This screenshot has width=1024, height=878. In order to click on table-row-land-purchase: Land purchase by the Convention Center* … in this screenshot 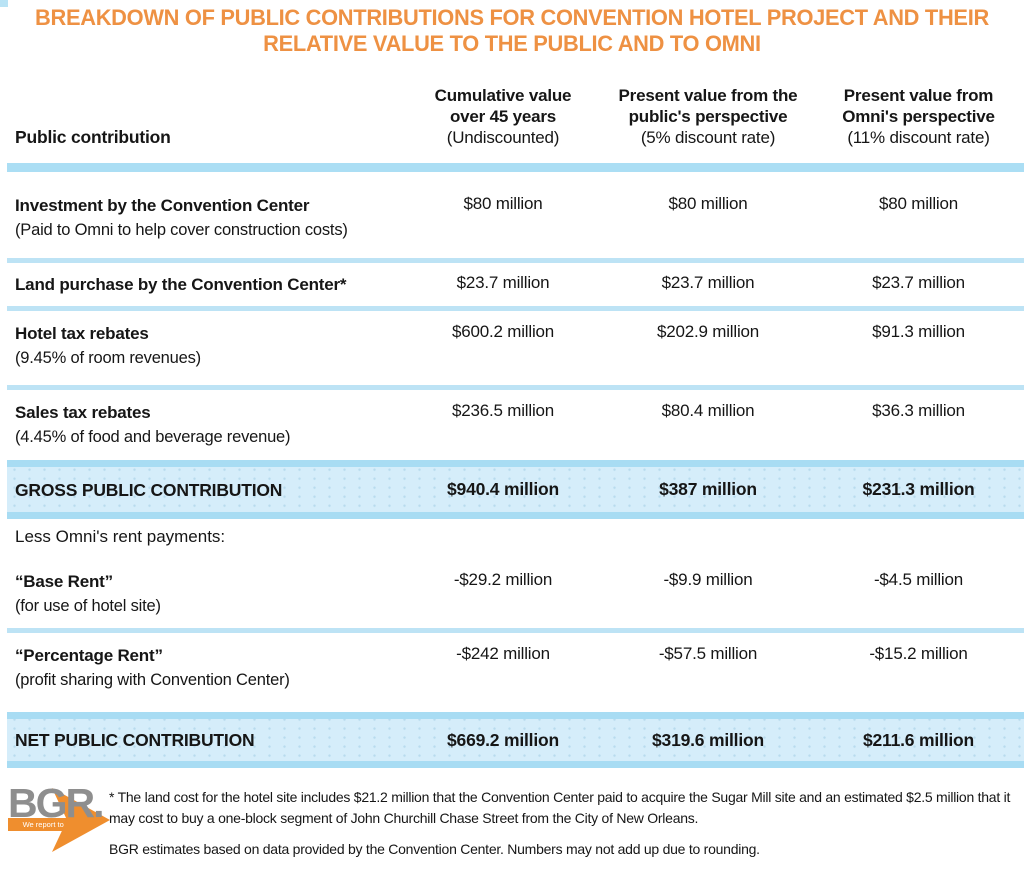, I will do `click(515, 284)`.